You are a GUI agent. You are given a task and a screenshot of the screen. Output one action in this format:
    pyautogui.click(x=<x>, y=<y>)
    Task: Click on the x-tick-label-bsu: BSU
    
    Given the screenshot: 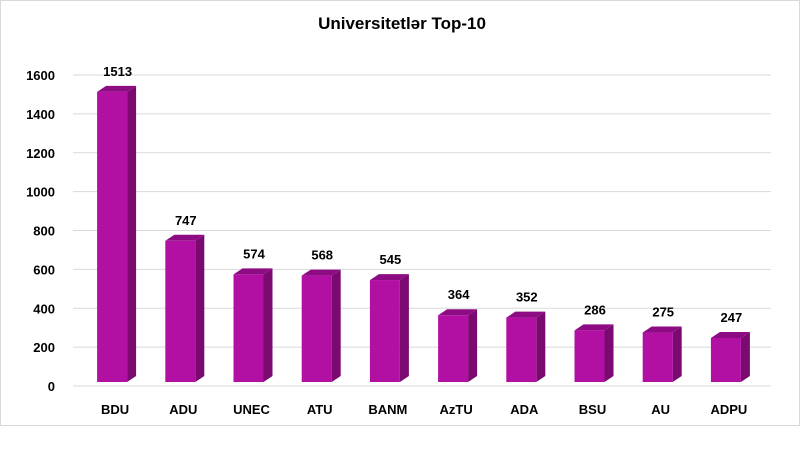 What is the action you would take?
    pyautogui.click(x=592, y=409)
    